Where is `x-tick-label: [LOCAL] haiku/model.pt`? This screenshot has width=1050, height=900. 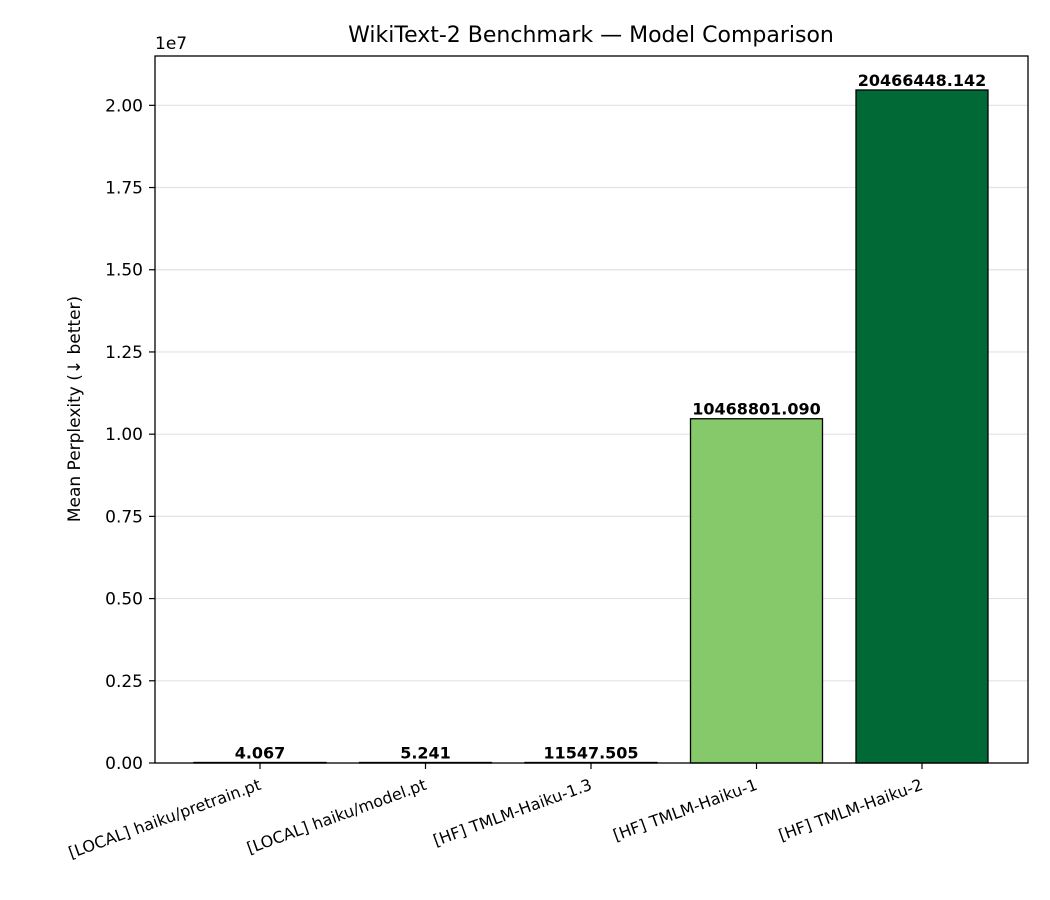
x-tick-label: [LOCAL] haiku/model.pt is located at coordinates (336, 816).